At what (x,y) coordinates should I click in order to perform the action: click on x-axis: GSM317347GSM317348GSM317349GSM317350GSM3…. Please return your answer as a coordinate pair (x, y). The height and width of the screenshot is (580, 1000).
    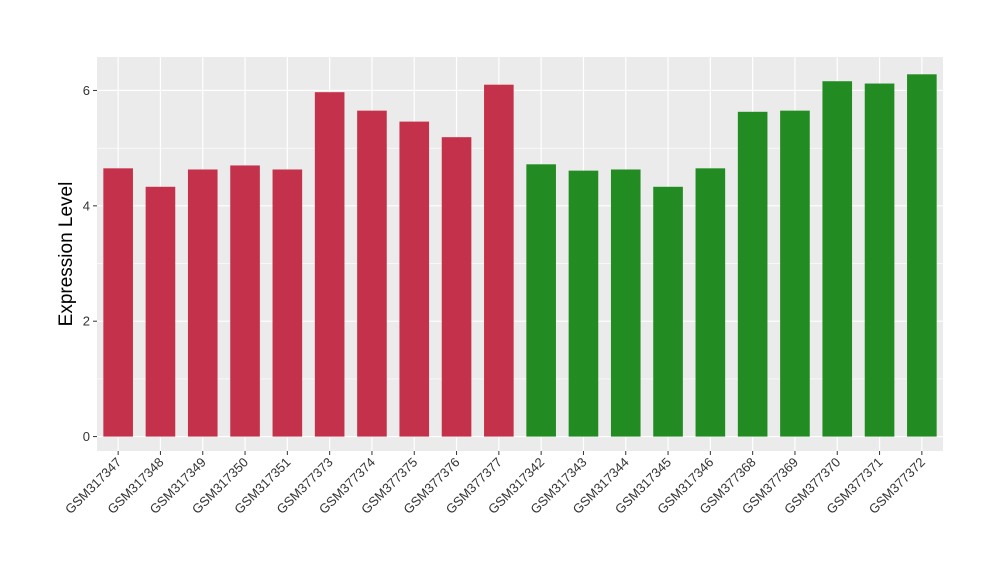
    Looking at the image, I should click on (495, 484).